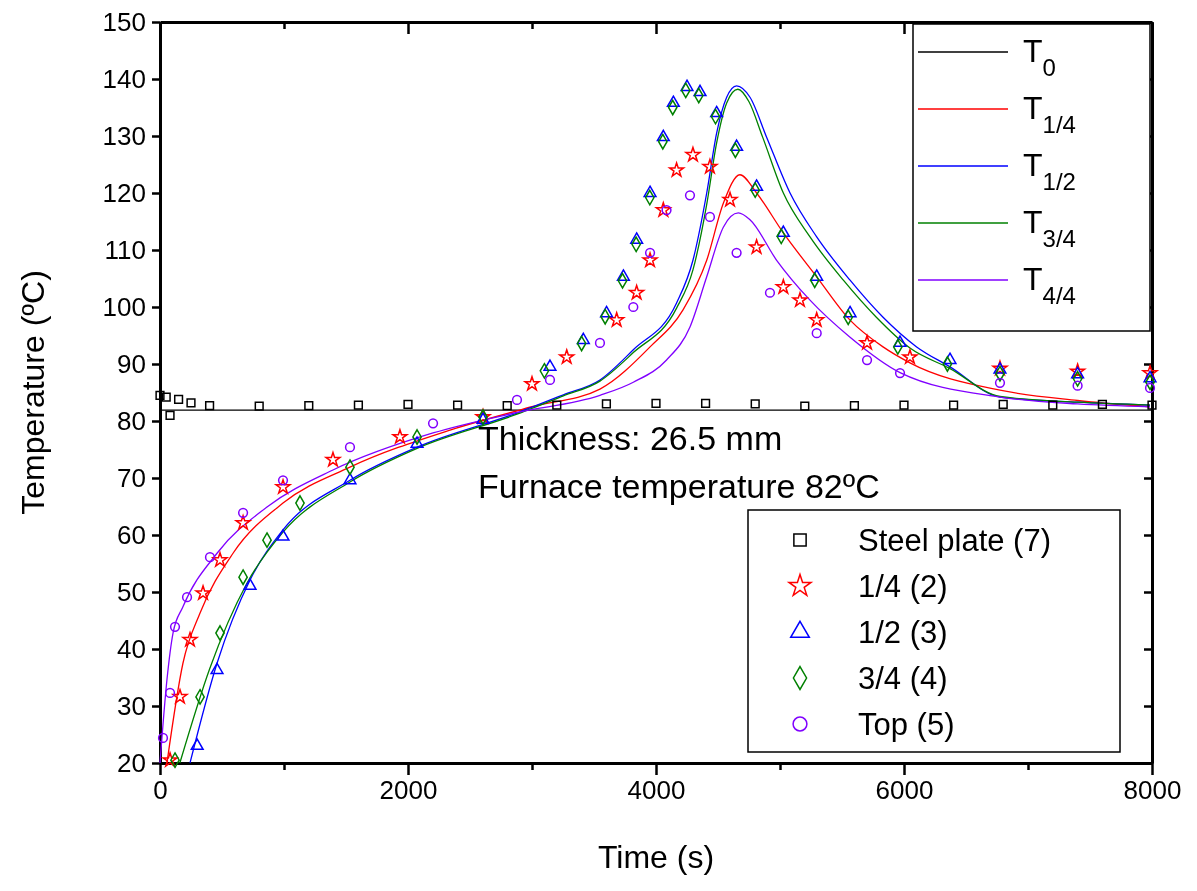 This screenshot has width=1197, height=891. Describe the element at coordinates (1152, 790) in the screenshot. I see `x-tick-label: 8000` at that location.